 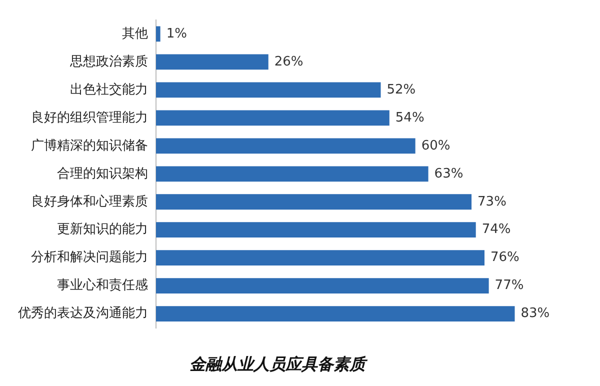 I want to click on data-label: 1%, so click(x=176, y=34).